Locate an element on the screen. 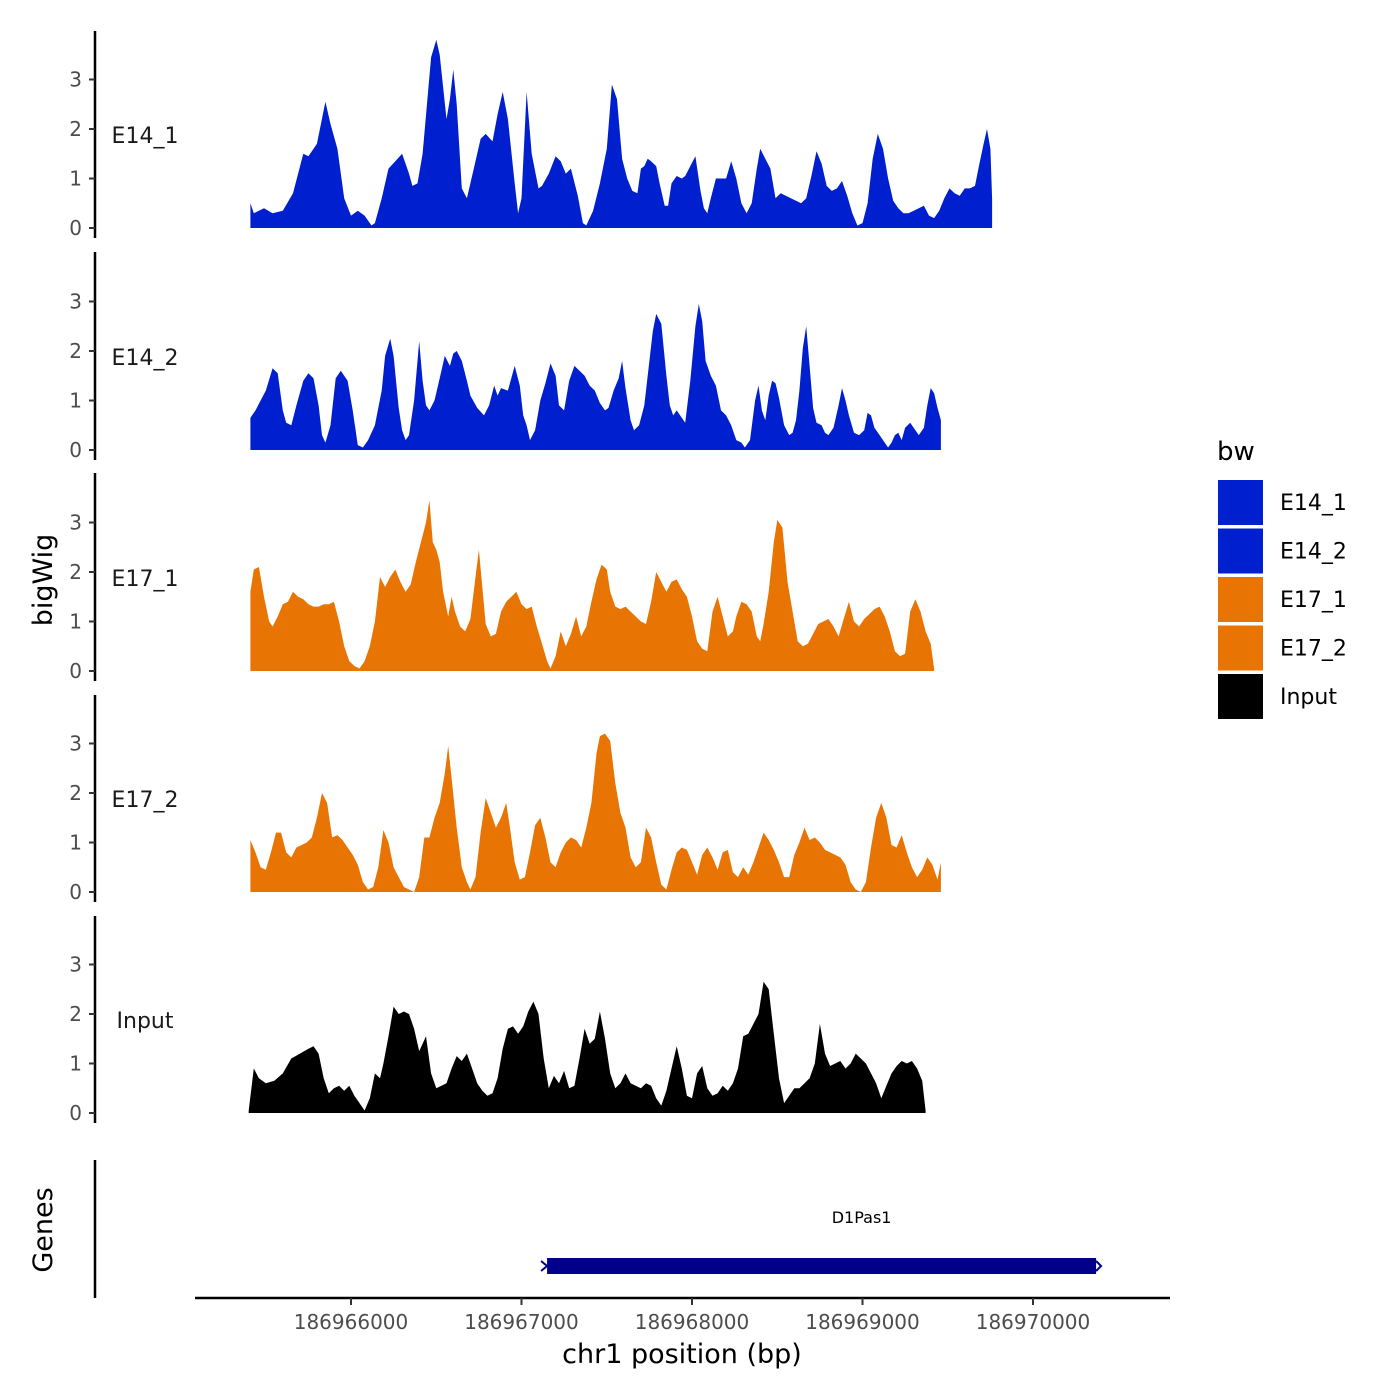 The height and width of the screenshot is (1400, 1400). gene-label: D1Pas1 is located at coordinates (862, 1217).